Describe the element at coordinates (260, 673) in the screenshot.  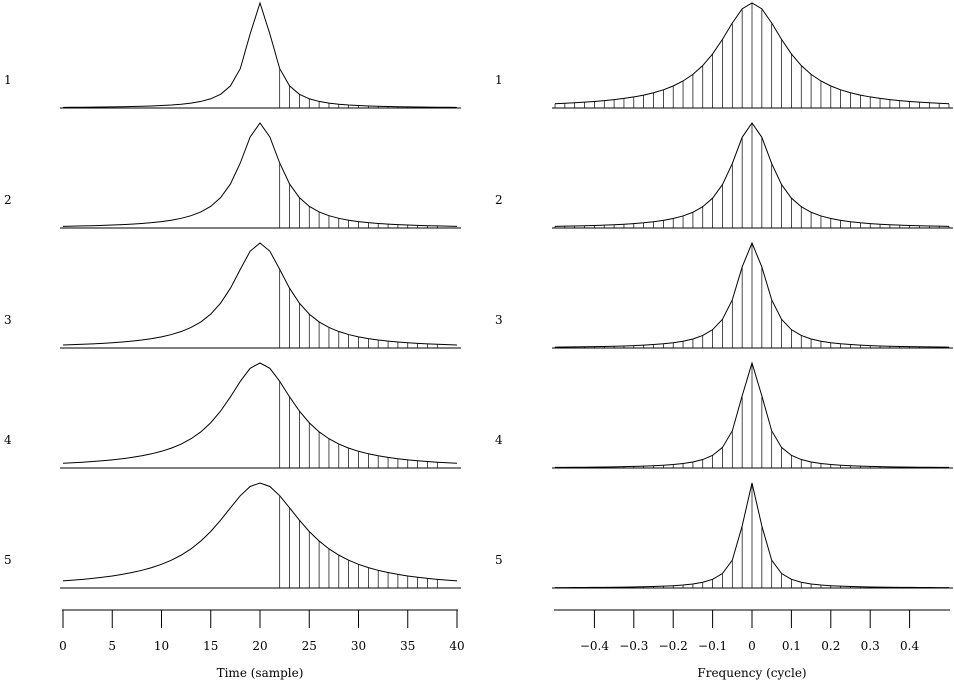
I see `x-axis-label: Time (sample)` at that location.